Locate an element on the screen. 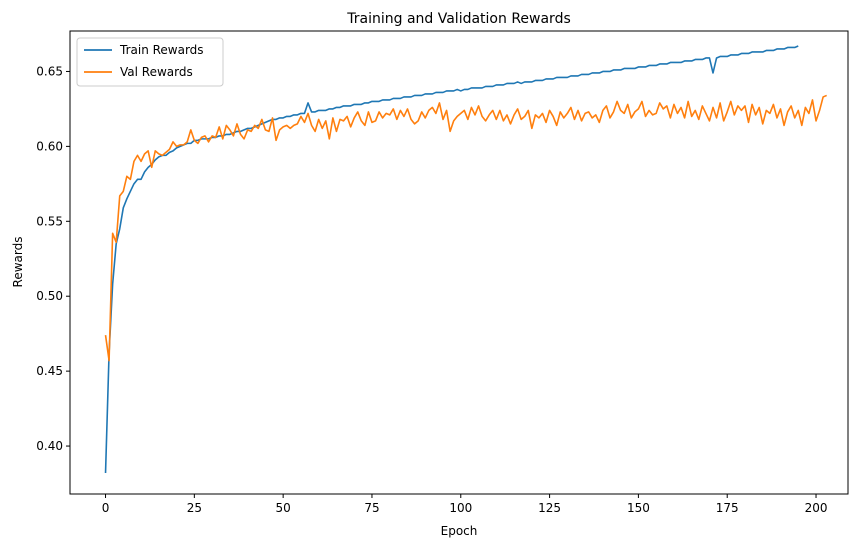 This screenshot has height=547, width=855. y-tick-label: 0.60 is located at coordinates (49, 146).